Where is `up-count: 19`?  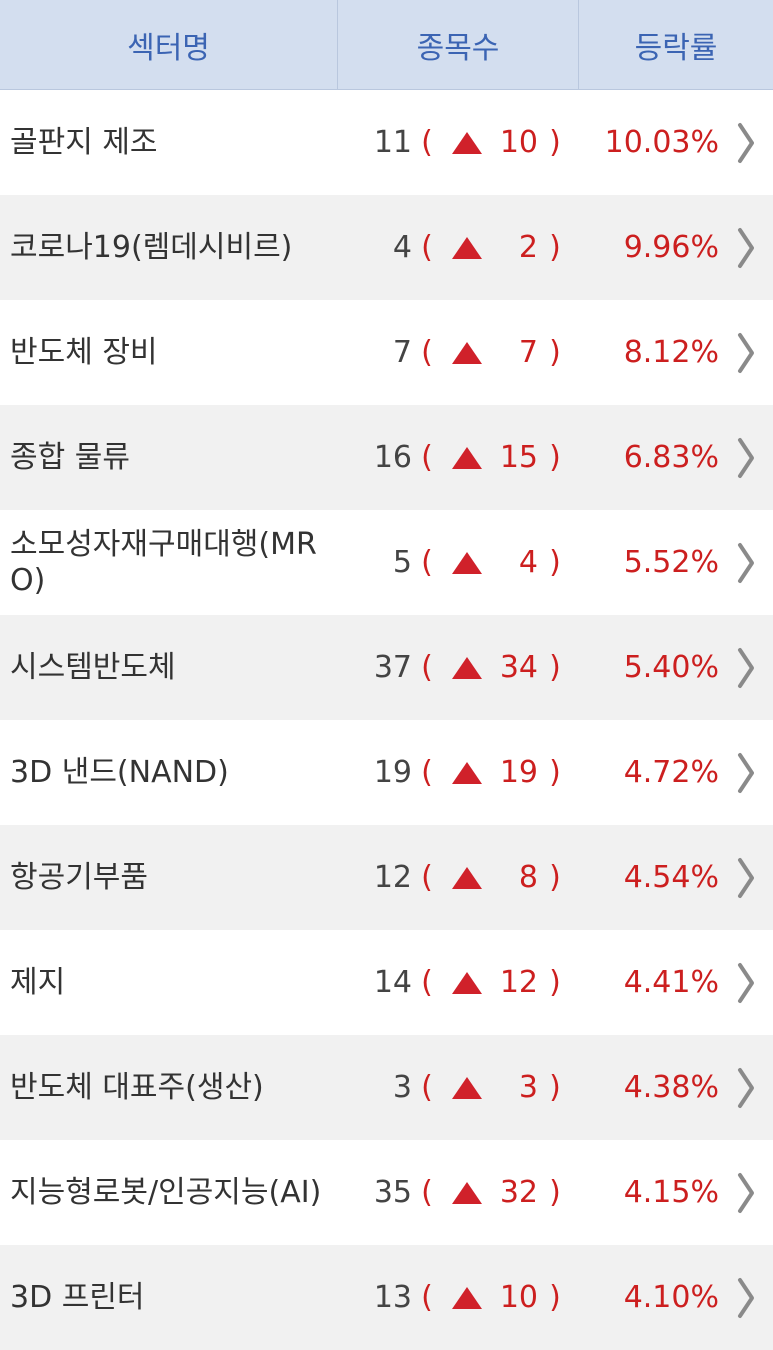
up-count: 19 is located at coordinates (518, 772).